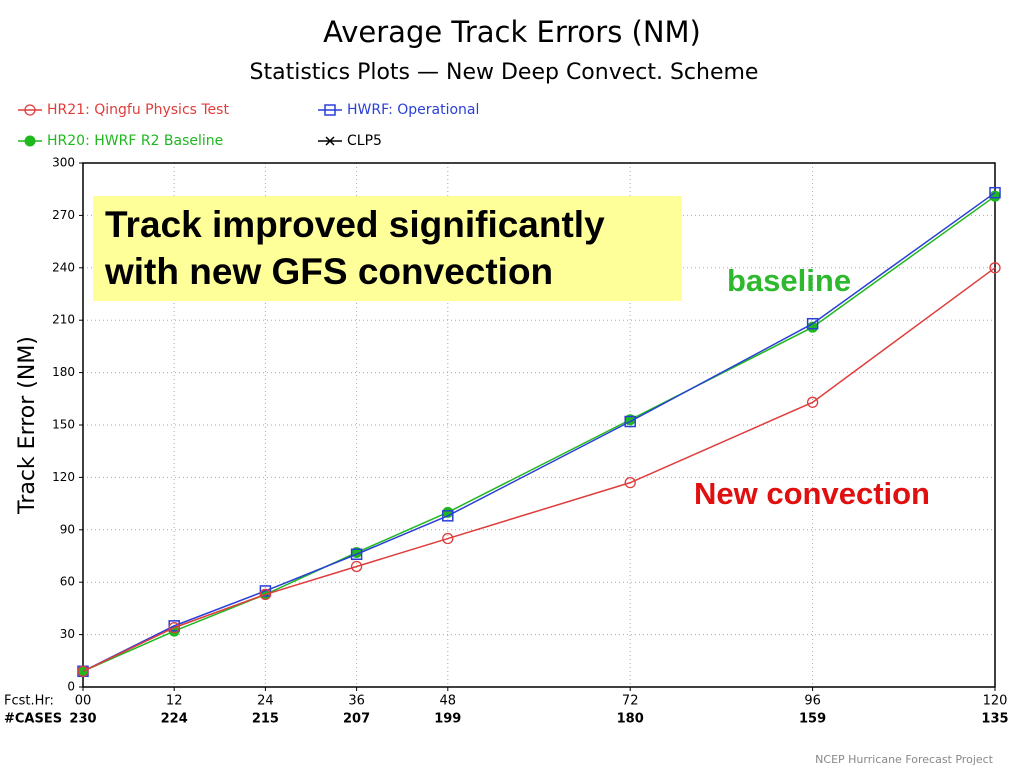 The width and height of the screenshot is (1024, 768). I want to click on case-count: 224, so click(174, 719).